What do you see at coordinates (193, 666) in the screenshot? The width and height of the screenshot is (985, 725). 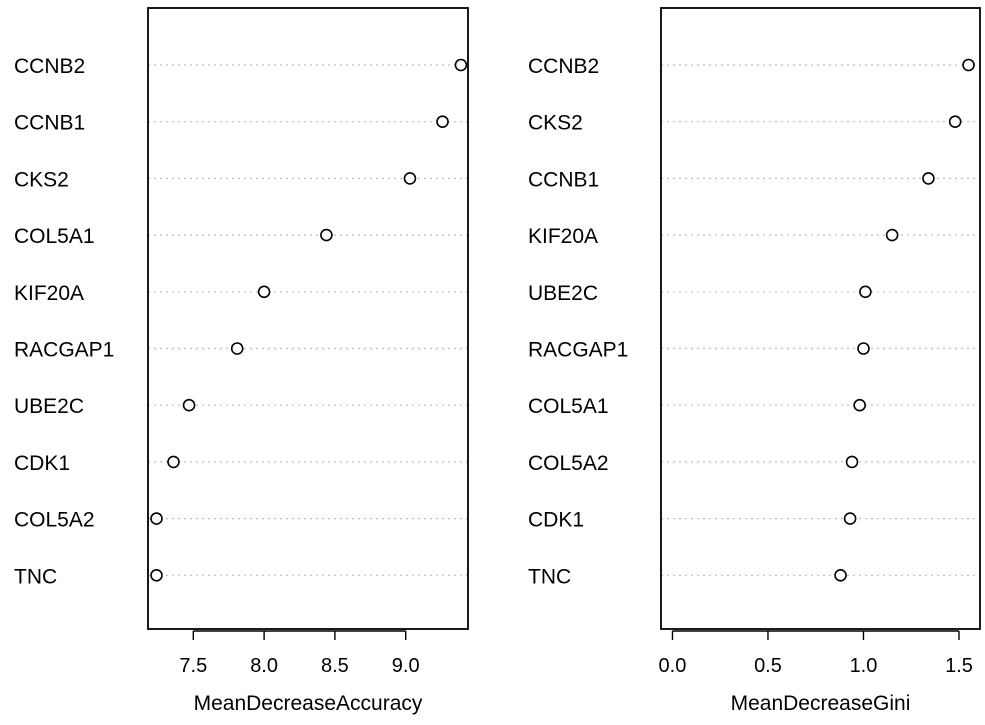 I see `x-tick-label: 7.5` at bounding box center [193, 666].